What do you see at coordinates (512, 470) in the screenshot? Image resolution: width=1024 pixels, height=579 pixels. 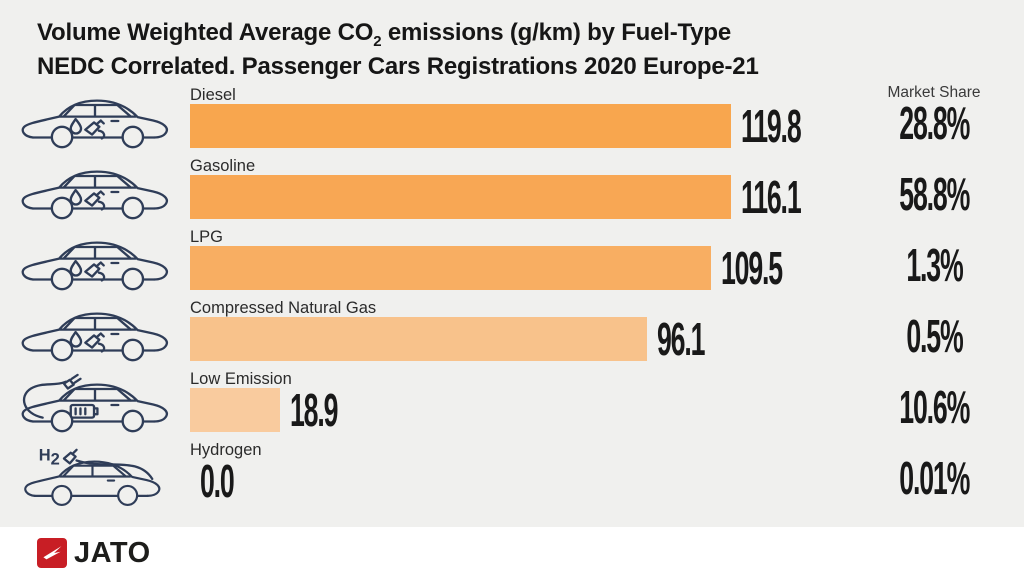 I see `row-hydrogen: H2 Hydrogen` at bounding box center [512, 470].